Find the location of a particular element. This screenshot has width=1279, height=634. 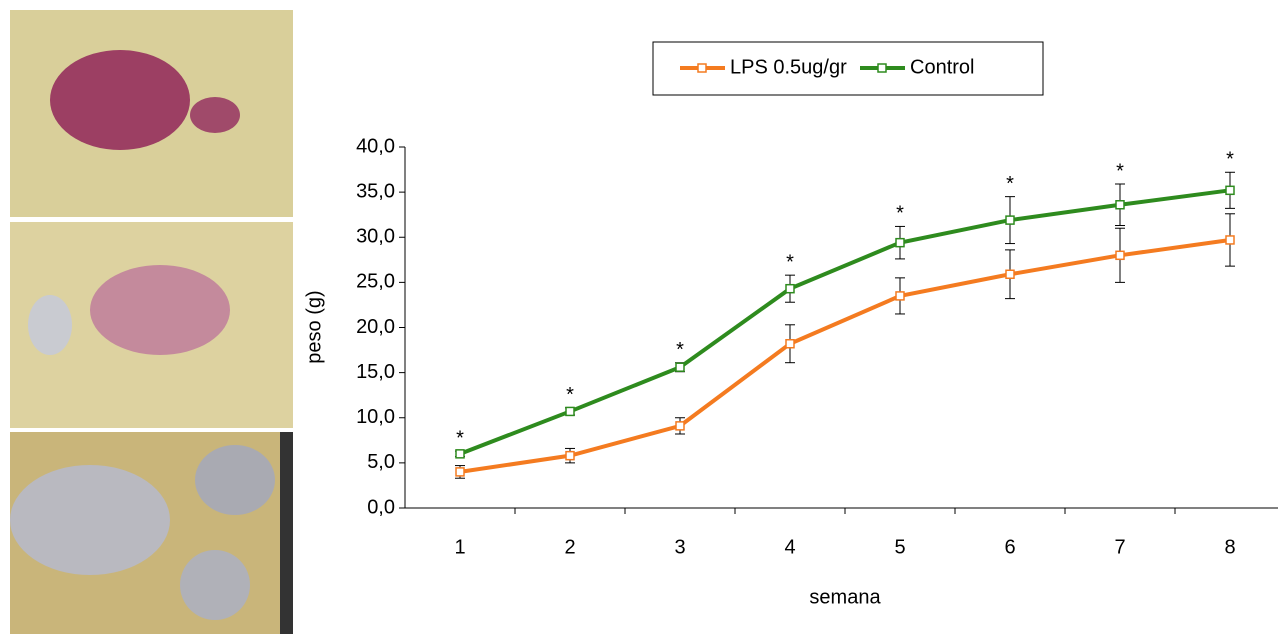

x-tick-label: 3 is located at coordinates (679, 547).